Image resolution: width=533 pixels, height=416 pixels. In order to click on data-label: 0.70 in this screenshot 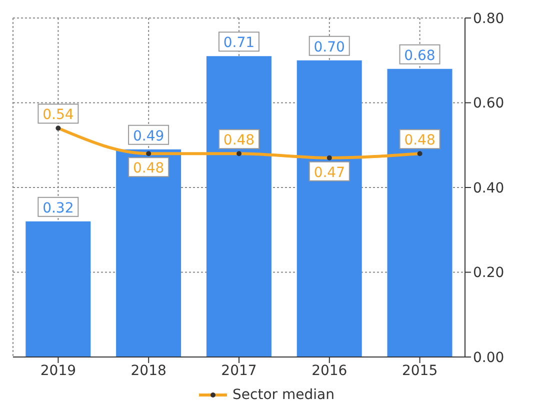, I will do `click(329, 47)`.